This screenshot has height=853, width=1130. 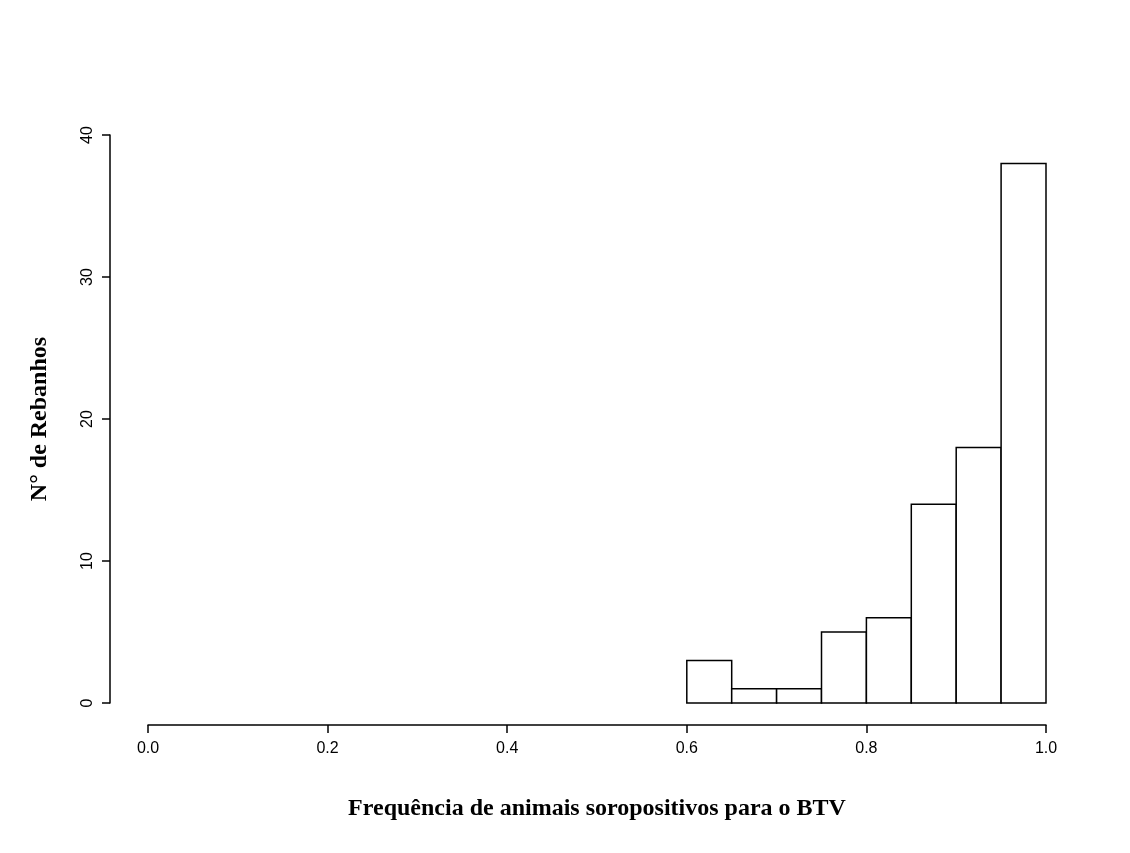 What do you see at coordinates (86, 135) in the screenshot?
I see `y-tick-label: 40` at bounding box center [86, 135].